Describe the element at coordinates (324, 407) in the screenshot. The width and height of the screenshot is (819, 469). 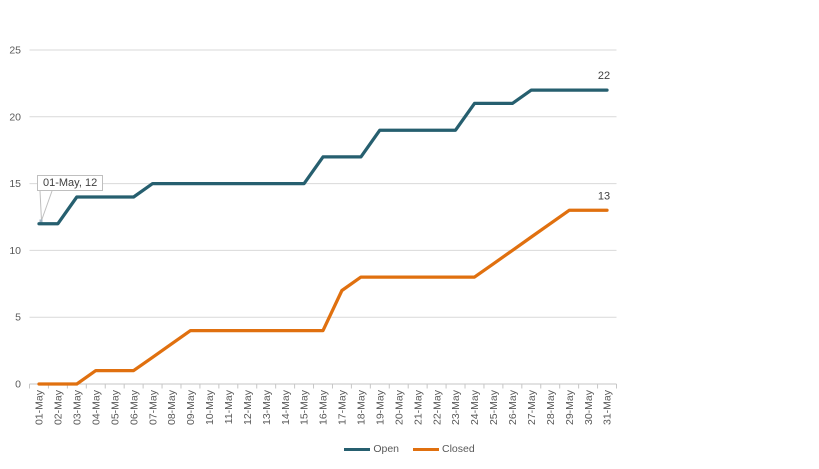
I see `x-axis-label-16-May: 16-May` at that location.